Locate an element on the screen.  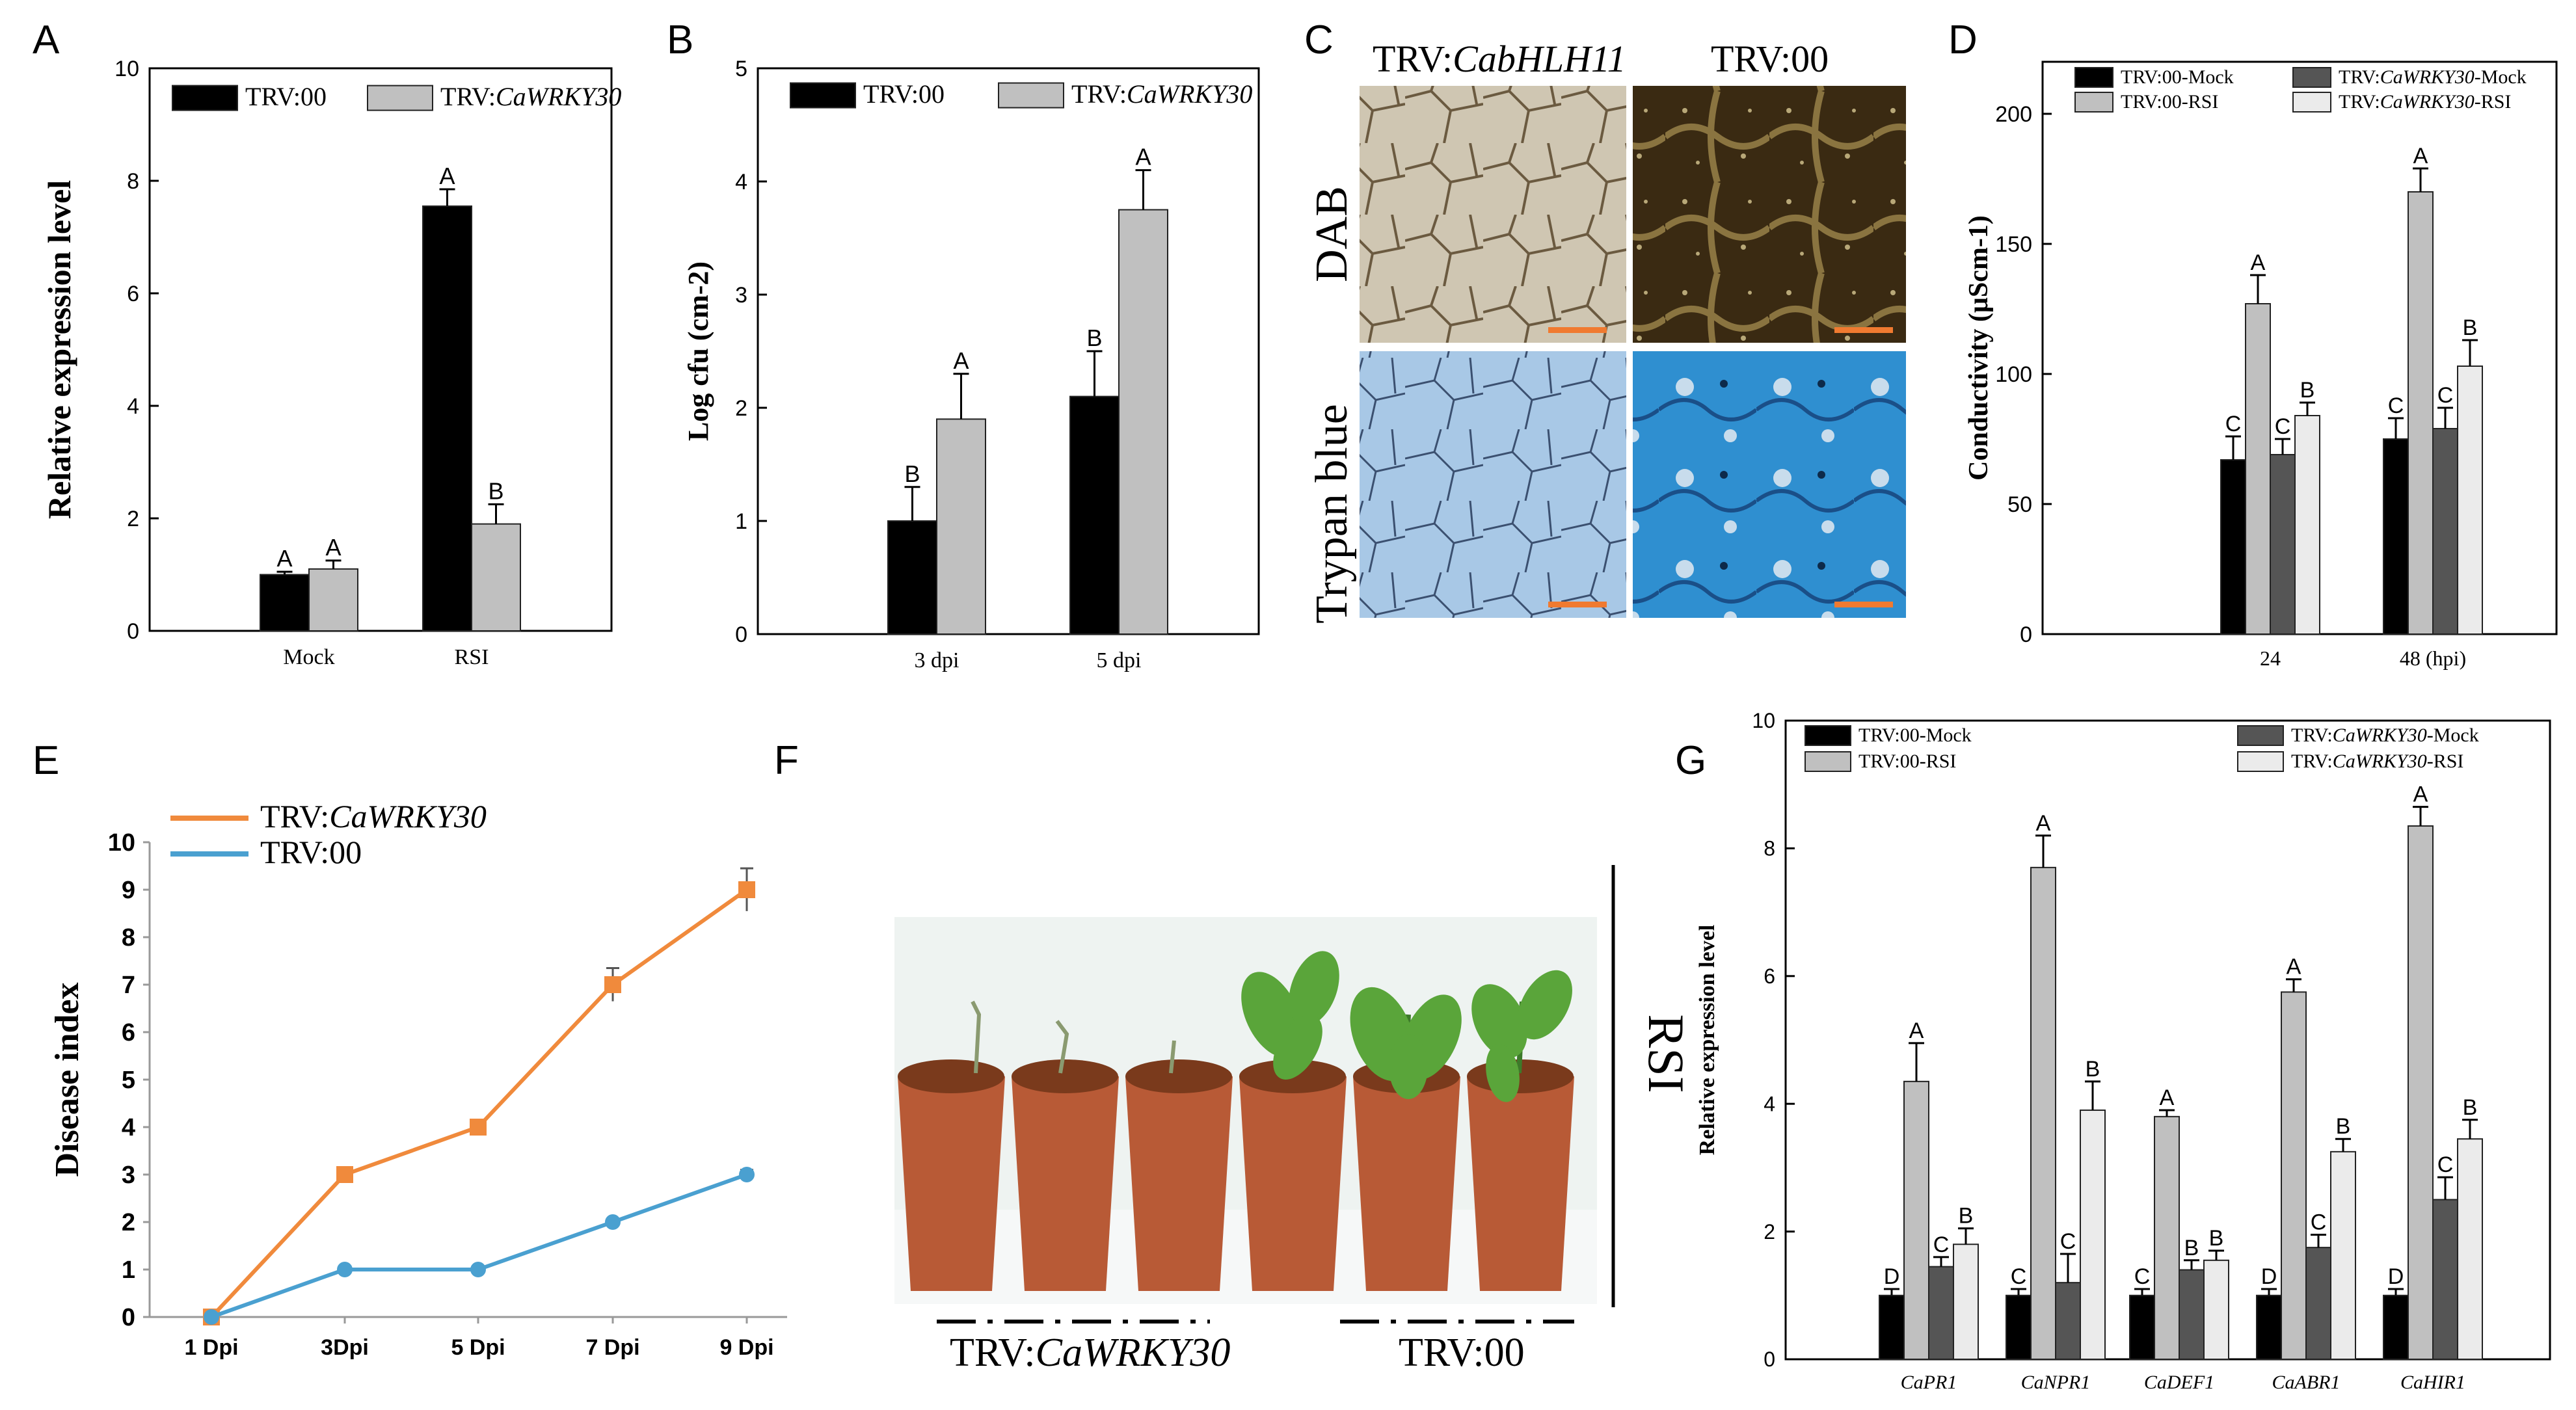
y-tick-label: 3 is located at coordinates (741, 295).